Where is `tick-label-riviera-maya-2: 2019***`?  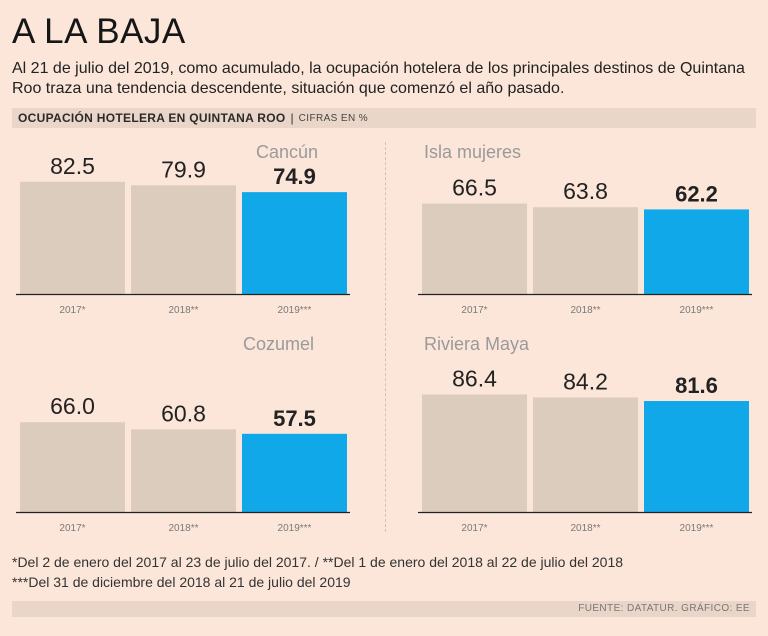 tick-label-riviera-maya-2: 2019*** is located at coordinates (697, 528).